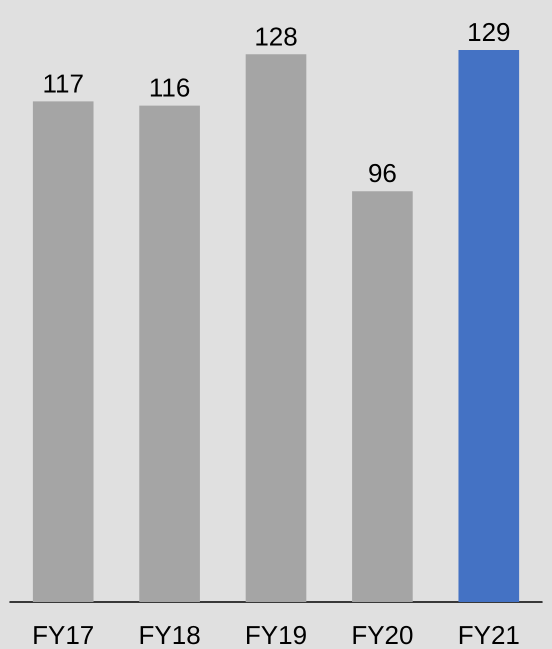  What do you see at coordinates (276, 634) in the screenshot?
I see `x-tick-label: FY19` at bounding box center [276, 634].